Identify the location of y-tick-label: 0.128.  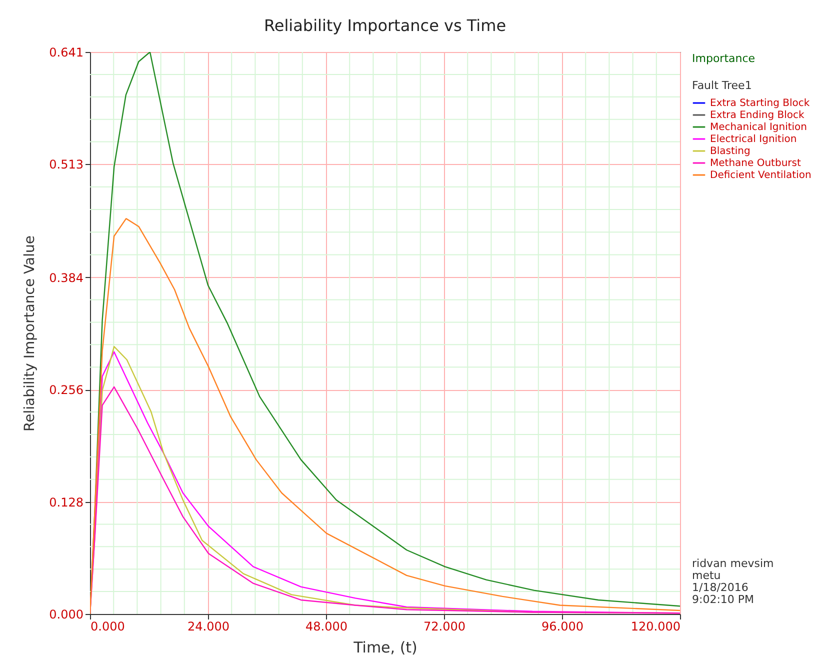
(66, 502).